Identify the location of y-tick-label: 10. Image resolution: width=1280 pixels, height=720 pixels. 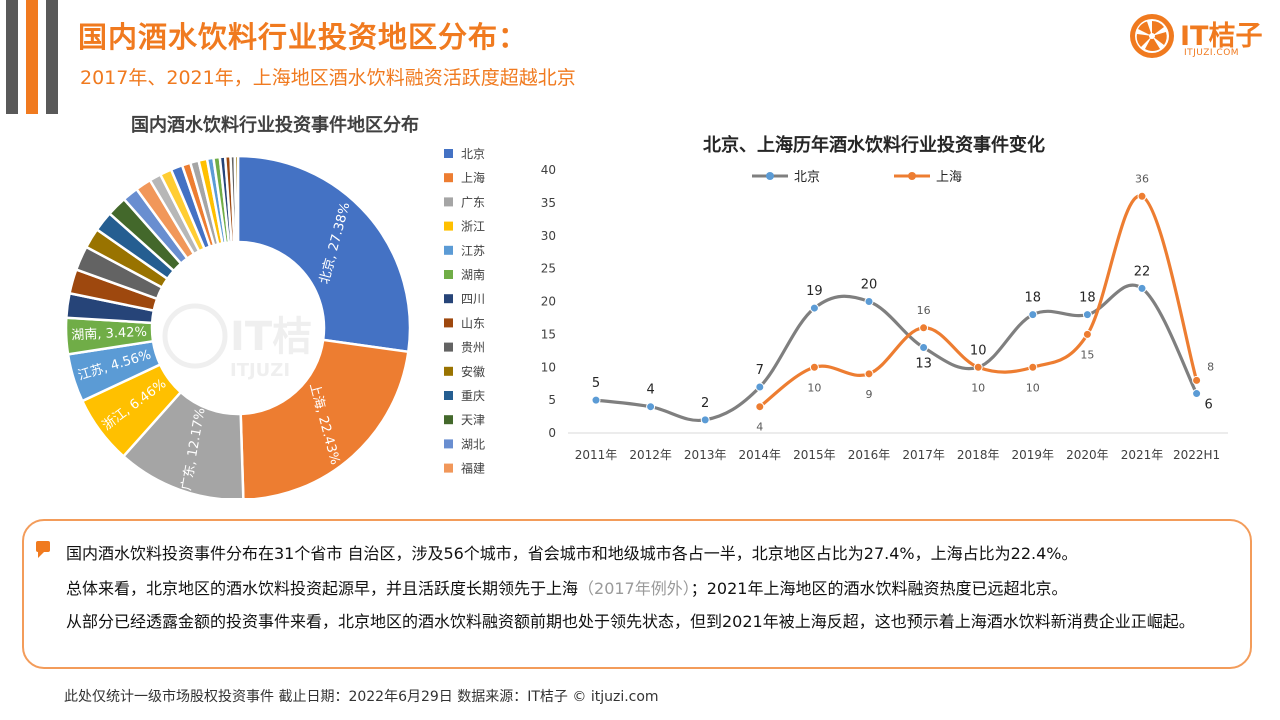
(548, 367).